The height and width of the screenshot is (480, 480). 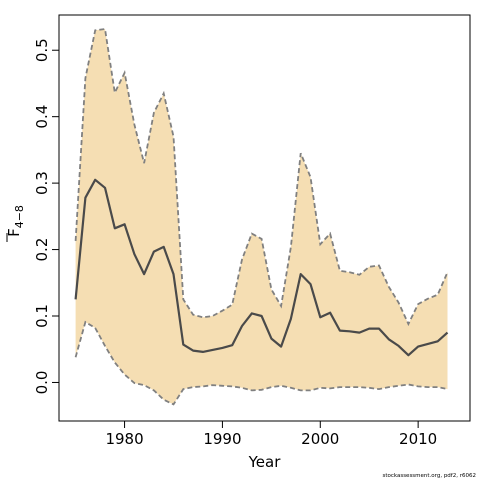 I want to click on source-footnote: stockassessment.org, pdf2, r6062, so click(x=429, y=476).